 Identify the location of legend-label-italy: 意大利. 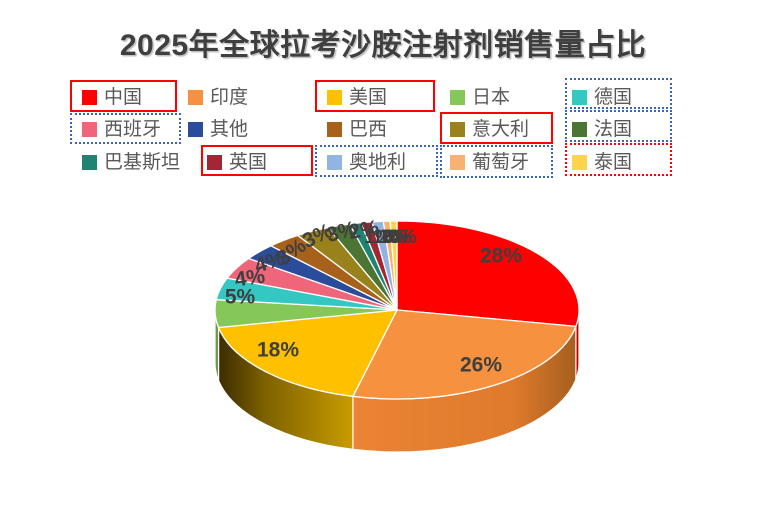
(501, 129).